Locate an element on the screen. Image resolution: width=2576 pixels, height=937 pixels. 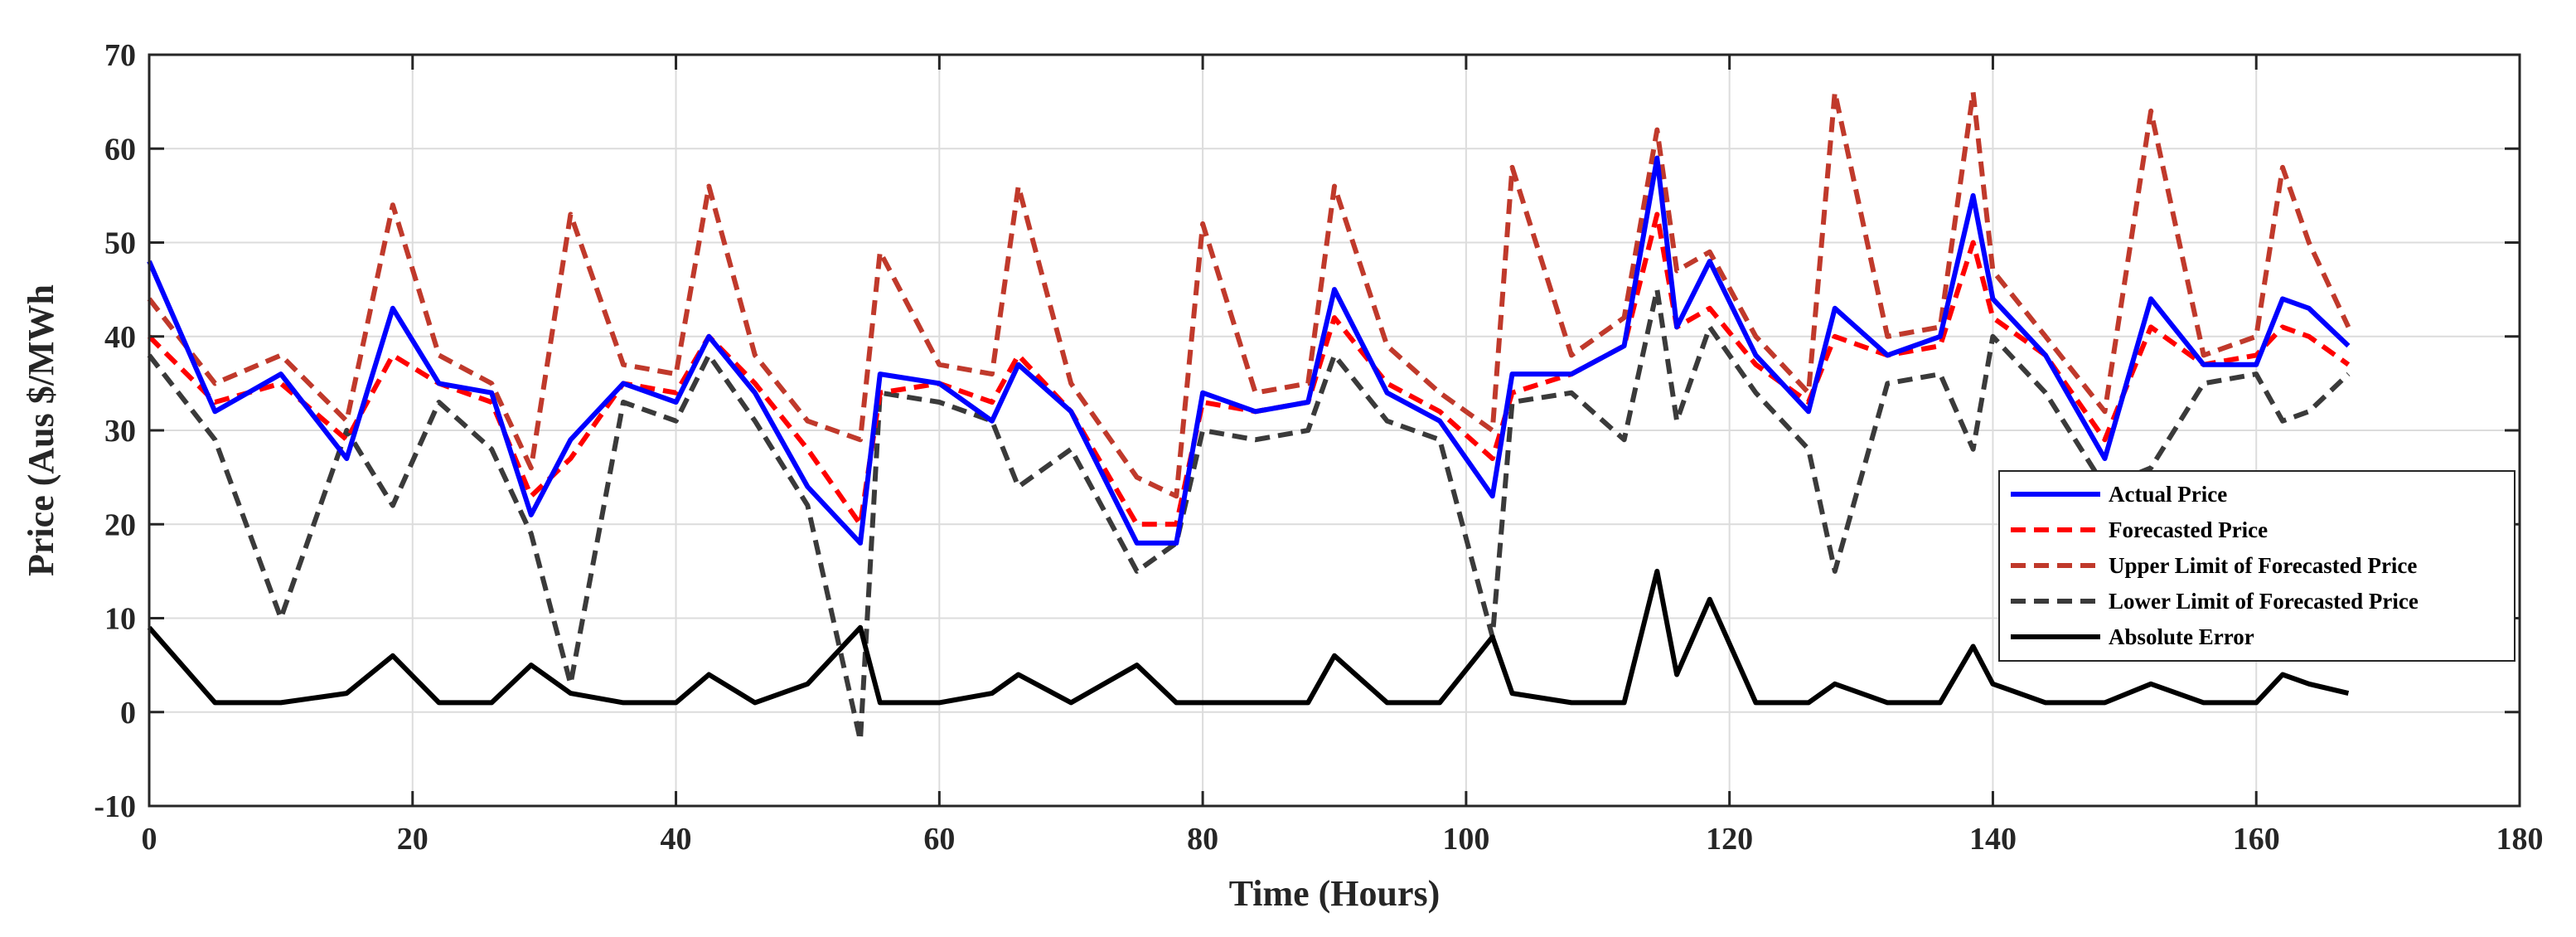
y-tick-label: 0 is located at coordinates (128, 713).